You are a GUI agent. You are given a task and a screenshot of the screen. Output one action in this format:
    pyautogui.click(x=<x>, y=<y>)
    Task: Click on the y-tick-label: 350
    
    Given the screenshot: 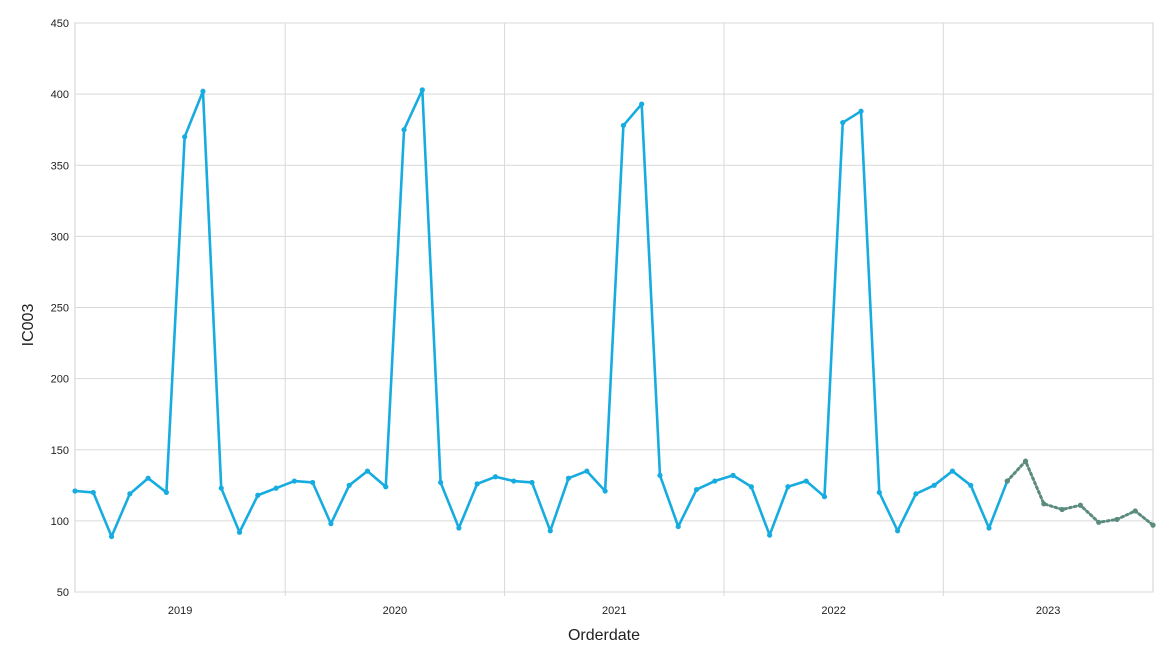 What is the action you would take?
    pyautogui.click(x=60, y=166)
    